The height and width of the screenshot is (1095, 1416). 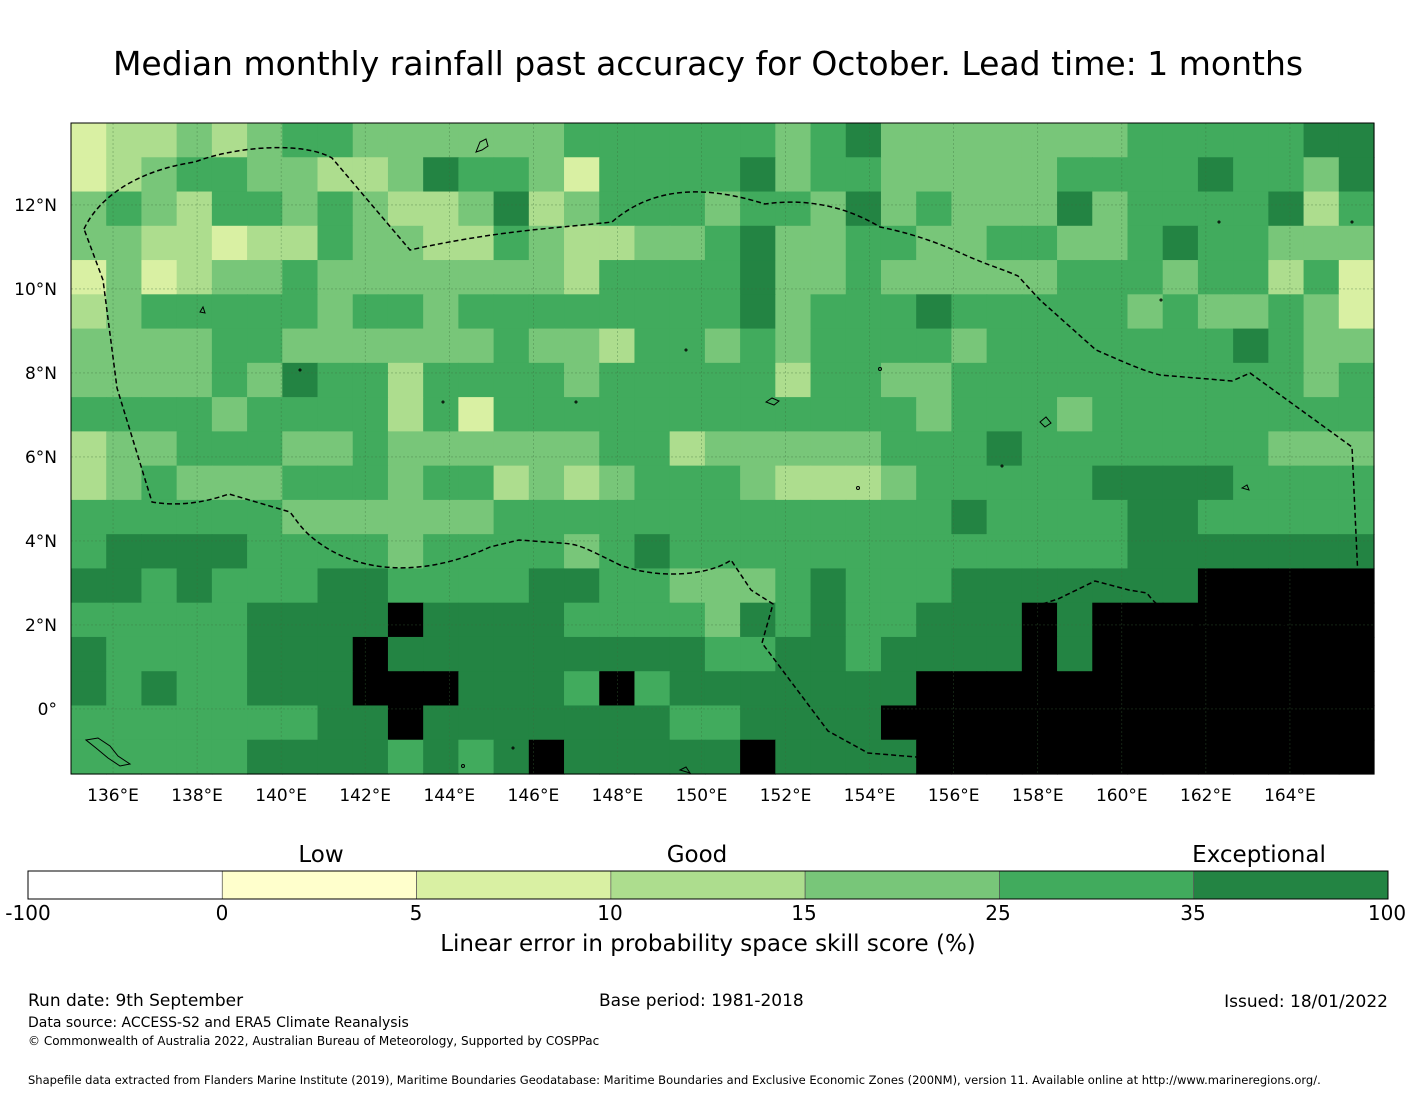 What do you see at coordinates (870, 796) in the screenshot?
I see `longitude-tick-label: 154°E` at bounding box center [870, 796].